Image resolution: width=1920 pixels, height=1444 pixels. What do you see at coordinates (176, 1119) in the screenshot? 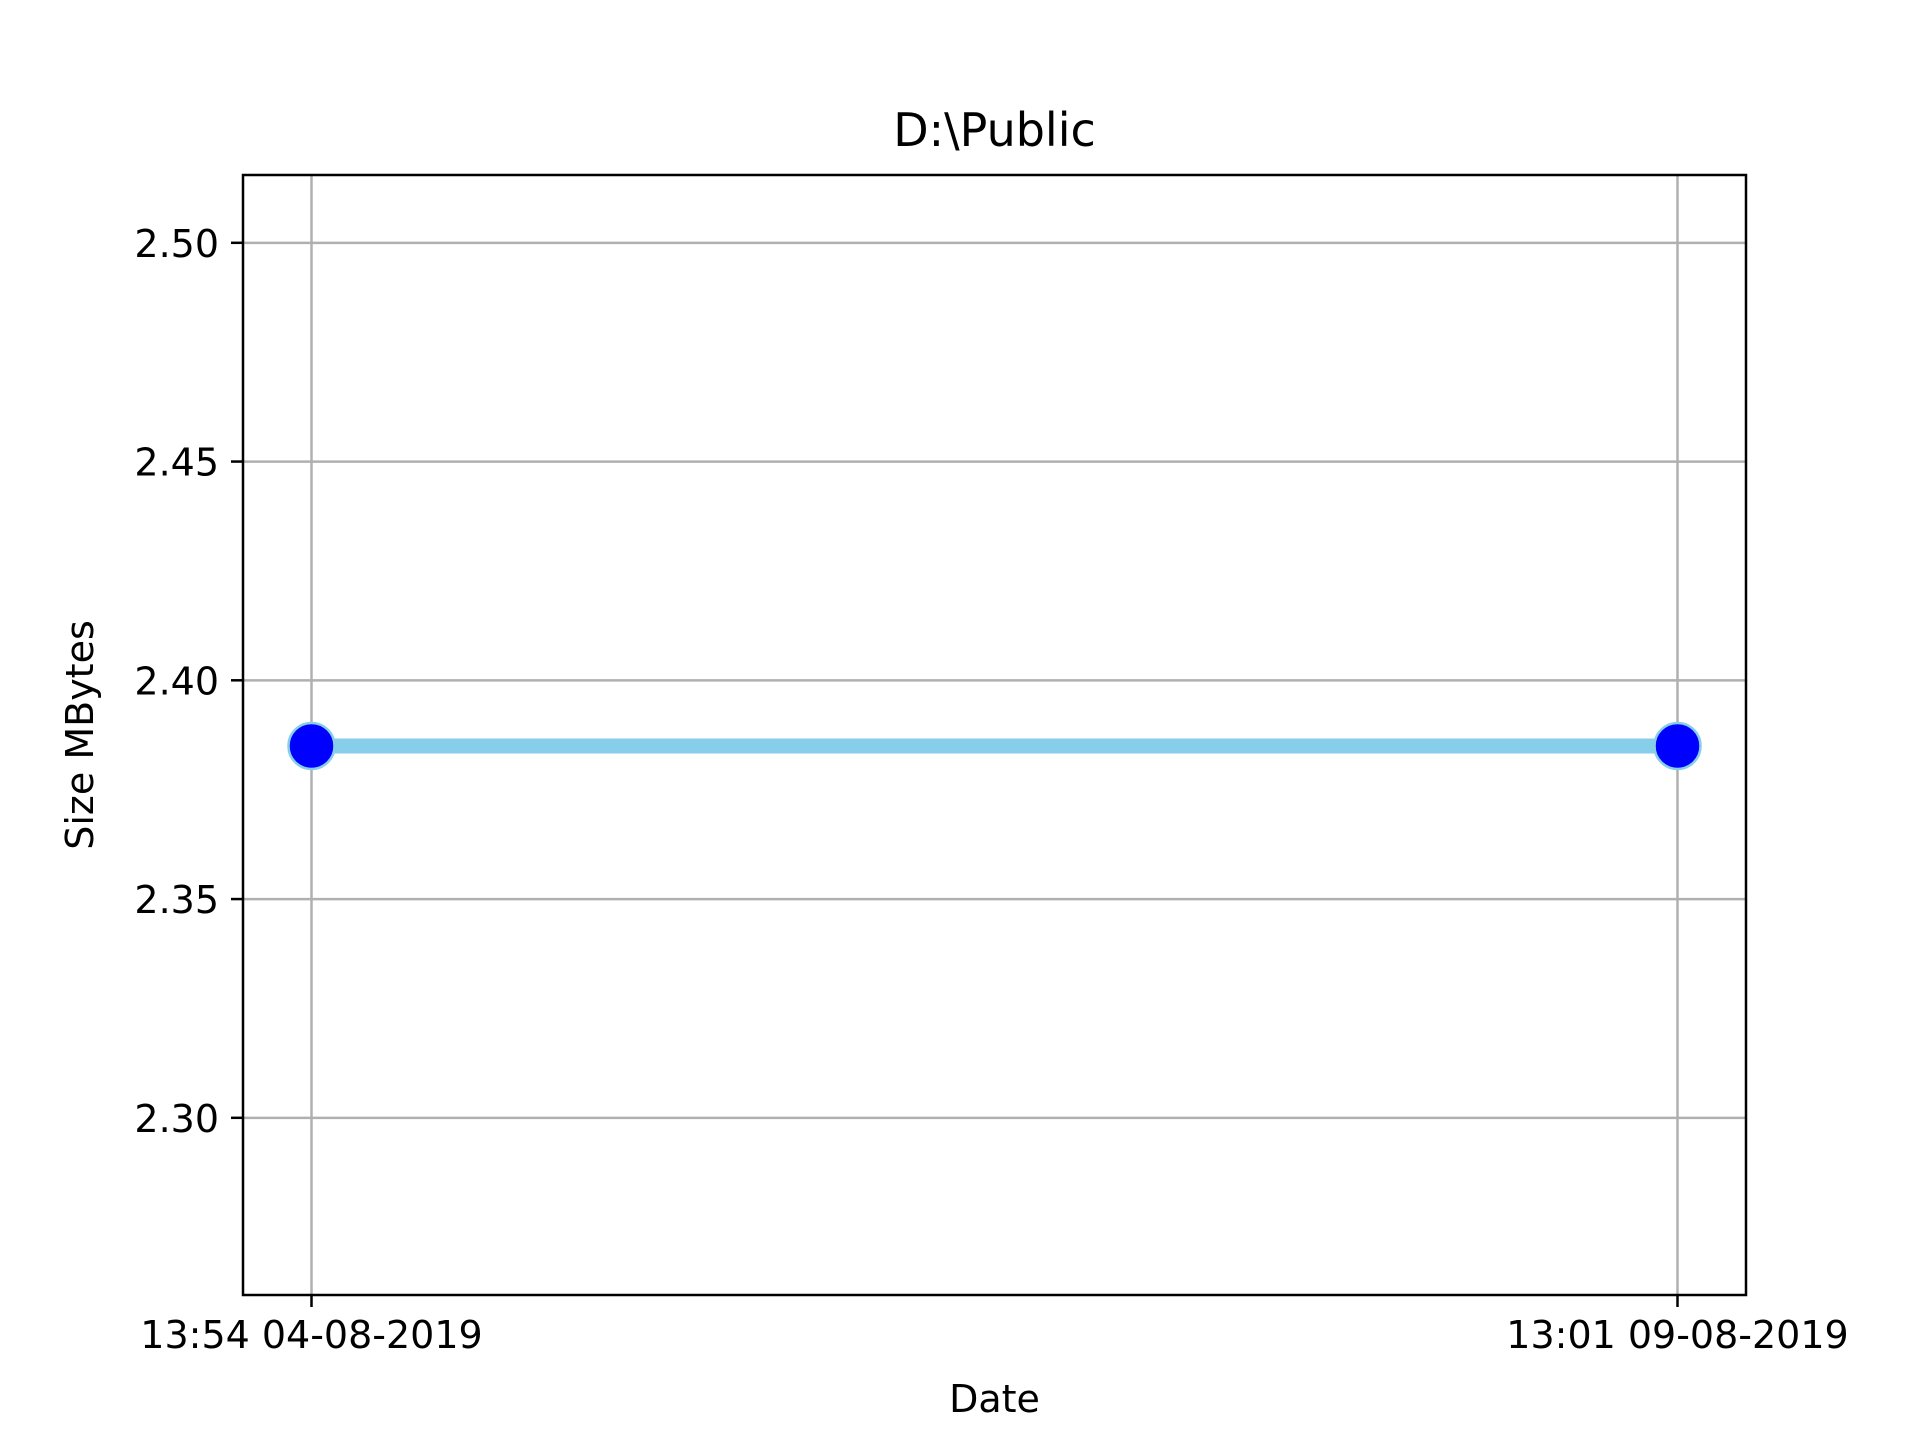
I see `y-tick-label: 2.30` at bounding box center [176, 1119].